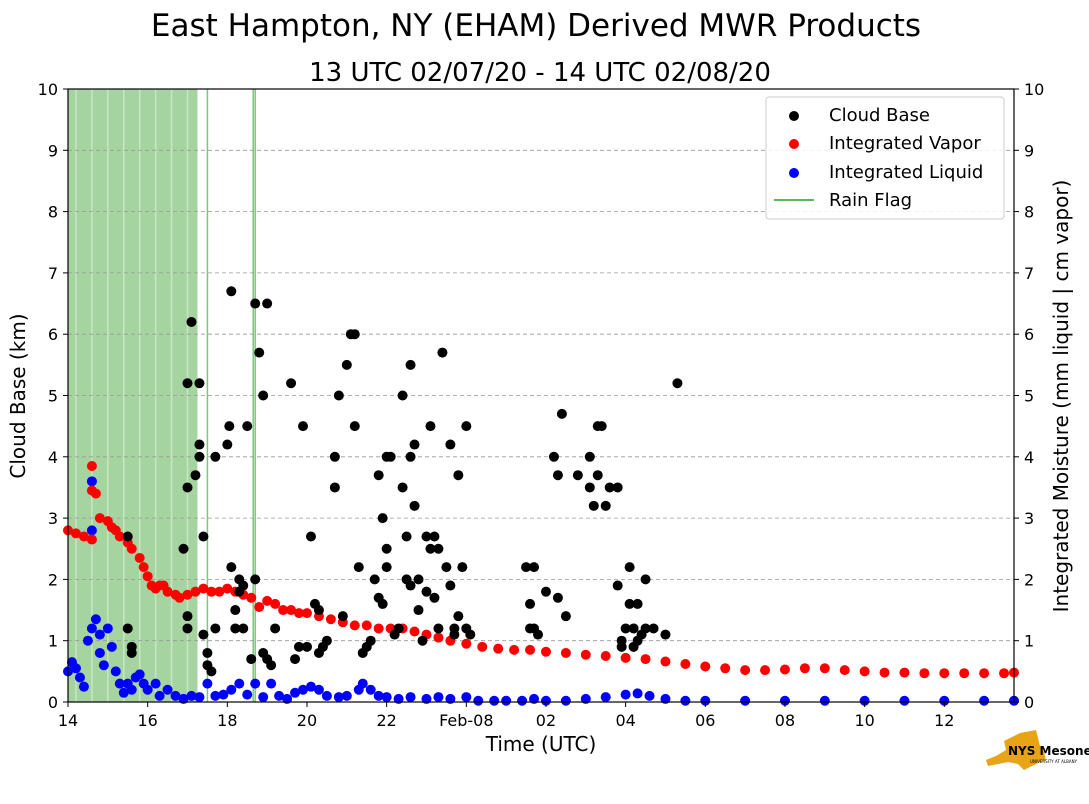 This screenshot has width=1089, height=804. I want to click on x-tick-label: 02, so click(546, 720).